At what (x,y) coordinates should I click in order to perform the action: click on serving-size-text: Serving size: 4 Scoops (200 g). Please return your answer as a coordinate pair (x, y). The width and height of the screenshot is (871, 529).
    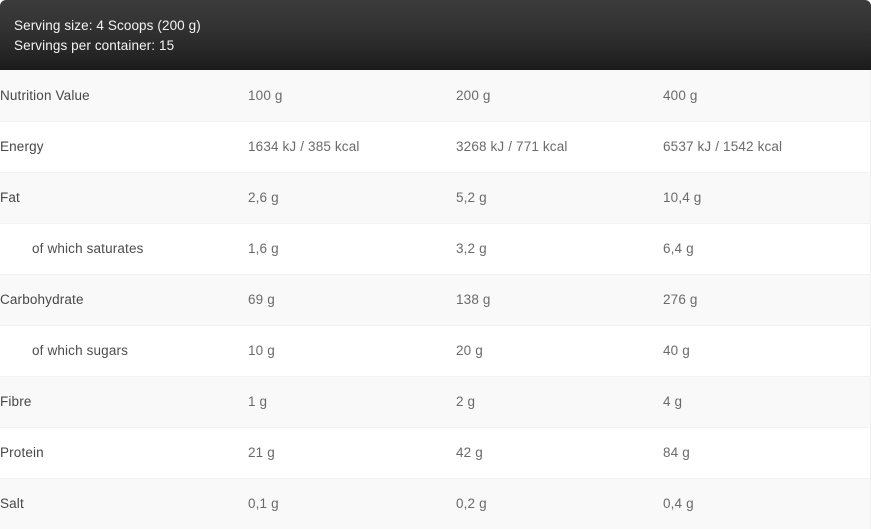
    Looking at the image, I should click on (107, 25).